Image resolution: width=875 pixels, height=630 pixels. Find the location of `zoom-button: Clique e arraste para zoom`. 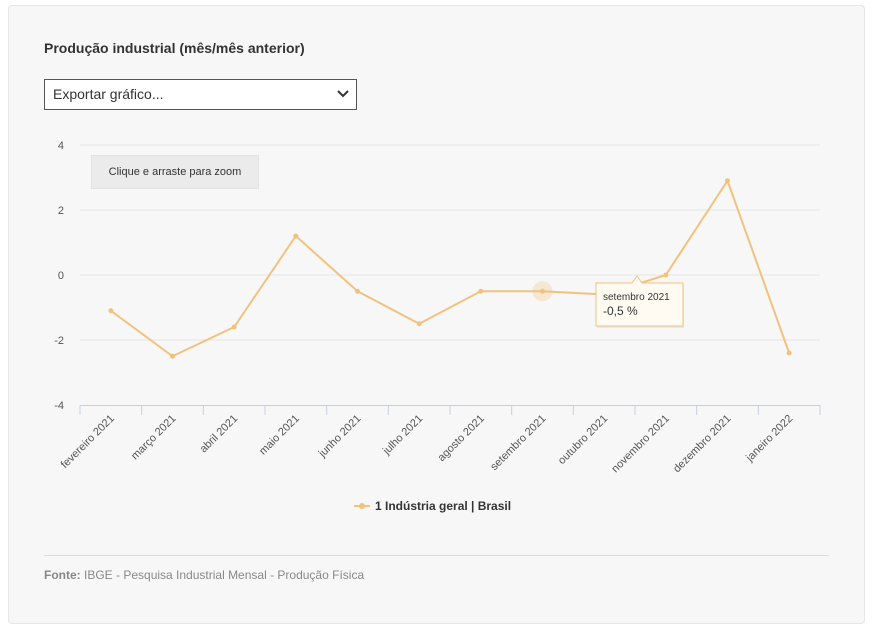

zoom-button: Clique e arraste para zoom is located at coordinates (175, 172).